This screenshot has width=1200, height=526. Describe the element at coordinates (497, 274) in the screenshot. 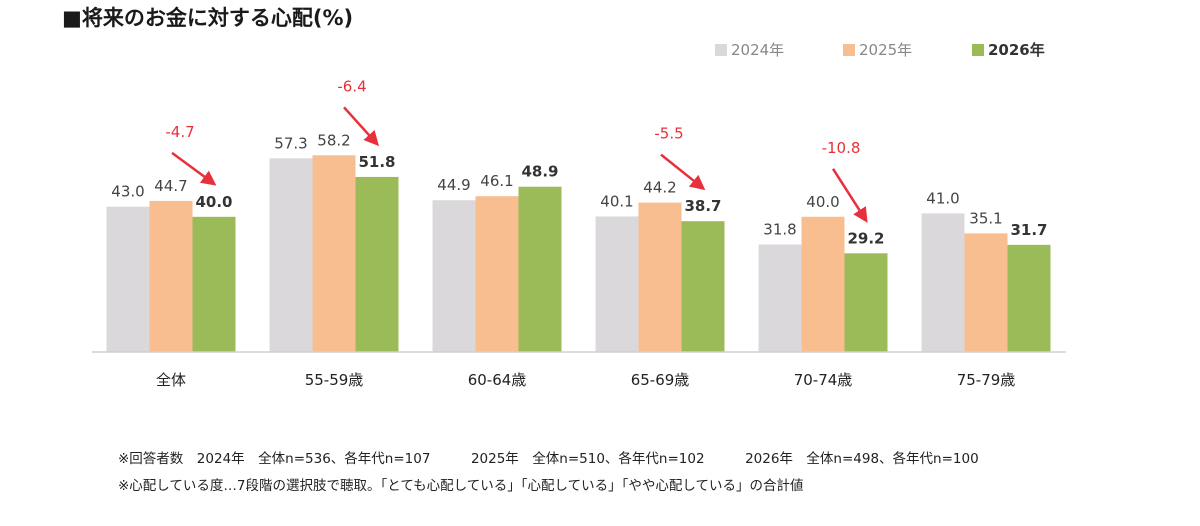

I see `bar-2025年-60-64歳` at that location.